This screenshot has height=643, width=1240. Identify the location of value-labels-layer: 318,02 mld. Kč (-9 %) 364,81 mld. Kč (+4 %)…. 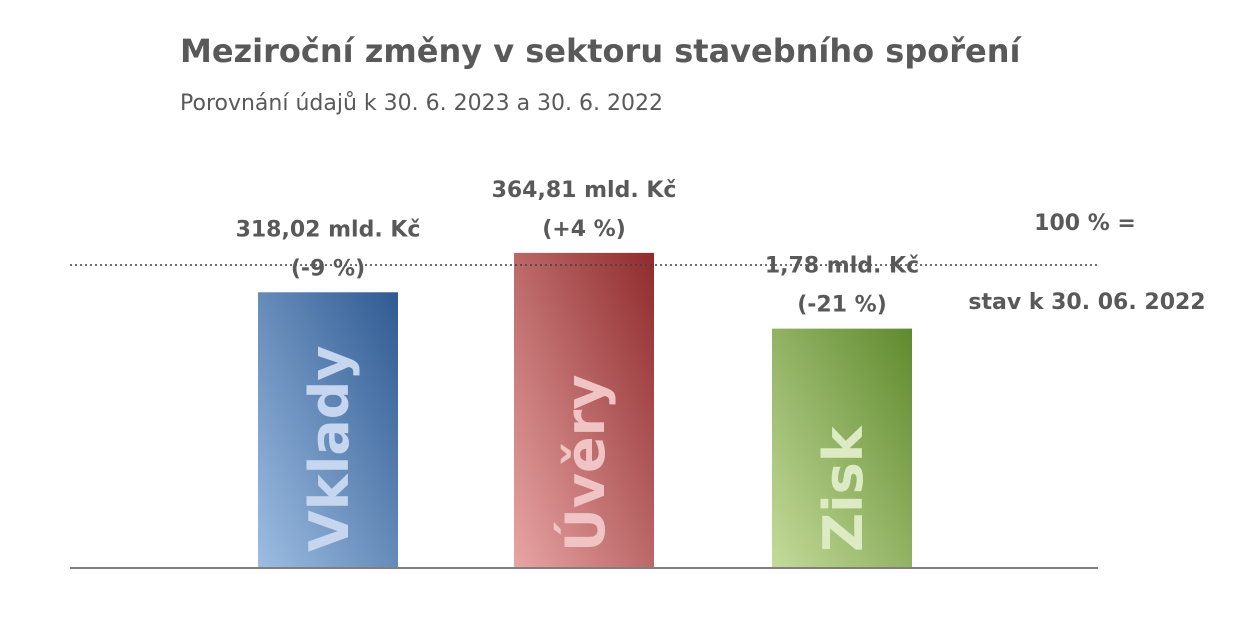
(578, 248).